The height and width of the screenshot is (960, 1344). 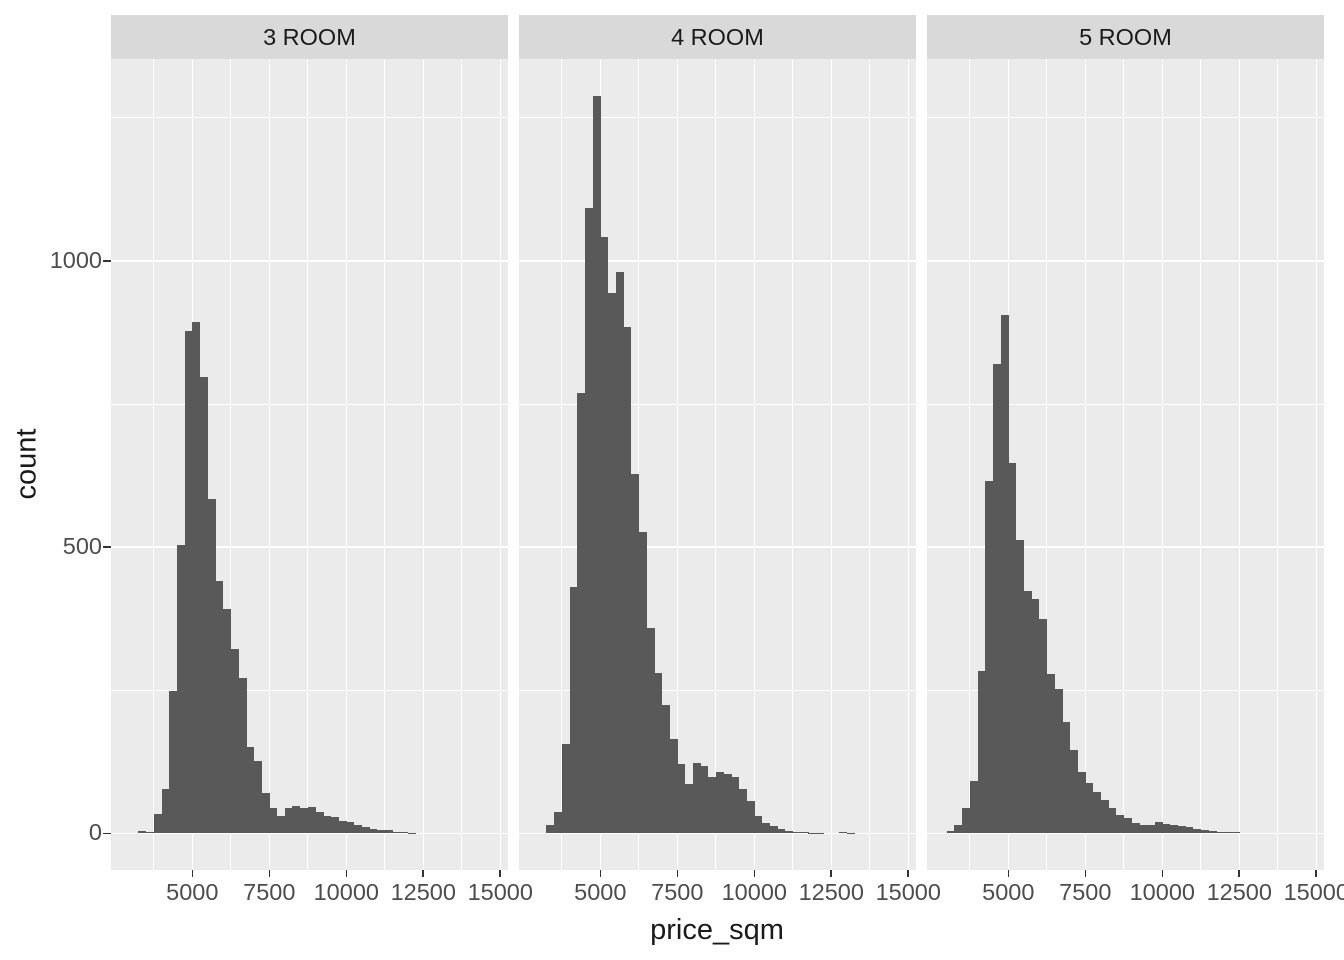 What do you see at coordinates (75, 259) in the screenshot?
I see `y-axis-tick-label: 1000` at bounding box center [75, 259].